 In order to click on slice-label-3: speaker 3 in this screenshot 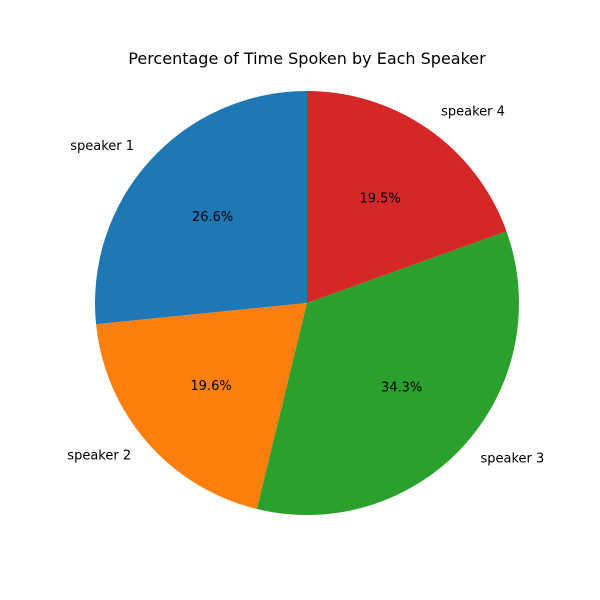, I will do `click(512, 458)`.